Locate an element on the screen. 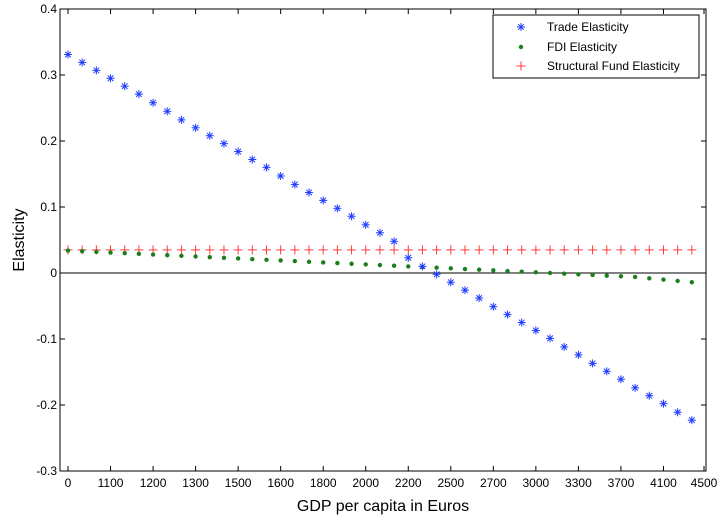 The height and width of the screenshot is (518, 719). series-structural-fund-elasticity is located at coordinates (380, 250).